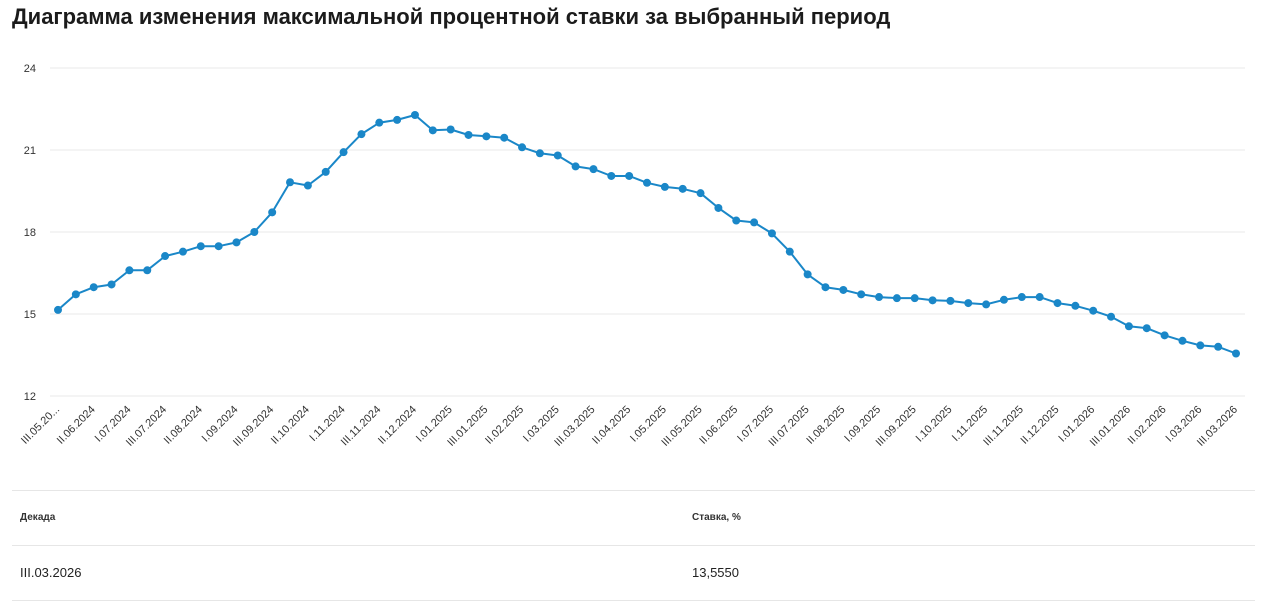  Describe the element at coordinates (715, 572) in the screenshot. I see `table-cell-rate: 13,5550` at that location.